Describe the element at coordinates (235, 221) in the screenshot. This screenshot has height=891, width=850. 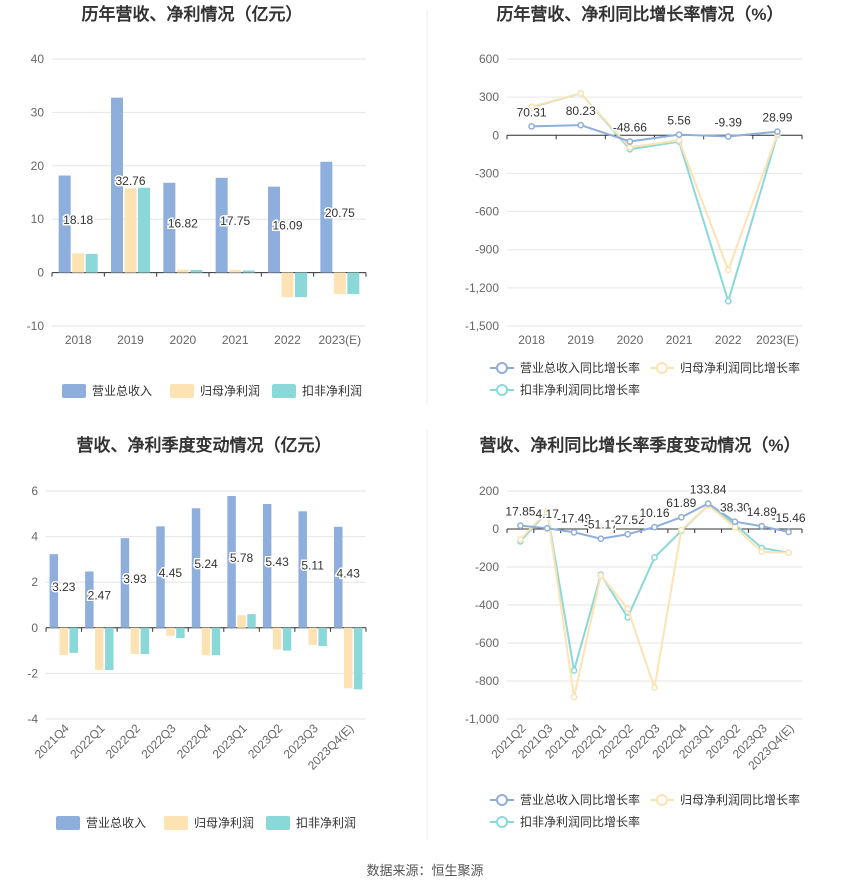
I see `bar-data-label: 17.75` at that location.